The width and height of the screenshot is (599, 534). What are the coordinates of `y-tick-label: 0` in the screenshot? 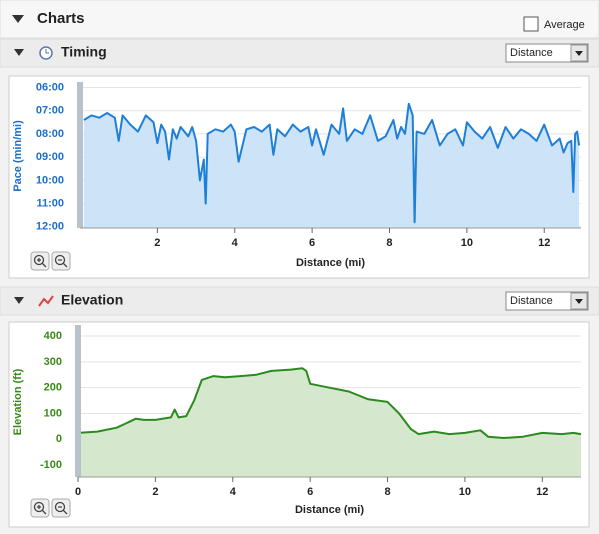 It's located at (59, 439).